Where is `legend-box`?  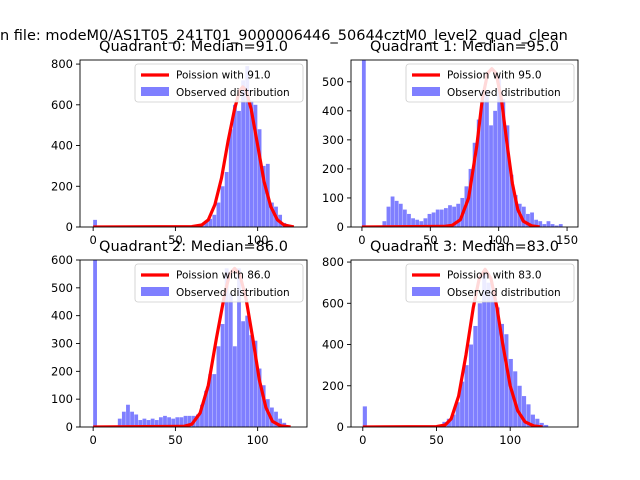 legend-box is located at coordinates (219, 283).